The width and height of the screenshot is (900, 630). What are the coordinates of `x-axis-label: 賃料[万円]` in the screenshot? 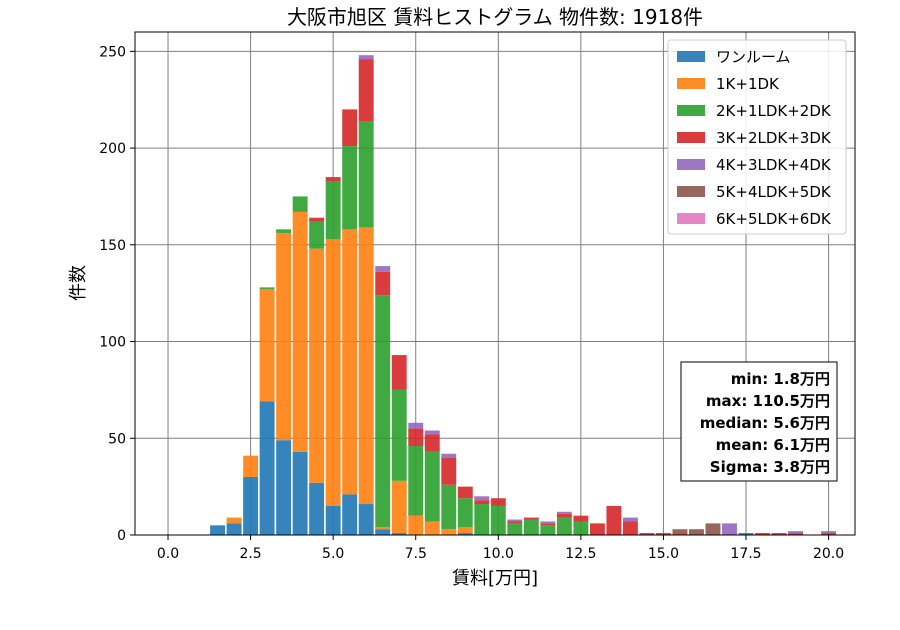 It's located at (495, 578).